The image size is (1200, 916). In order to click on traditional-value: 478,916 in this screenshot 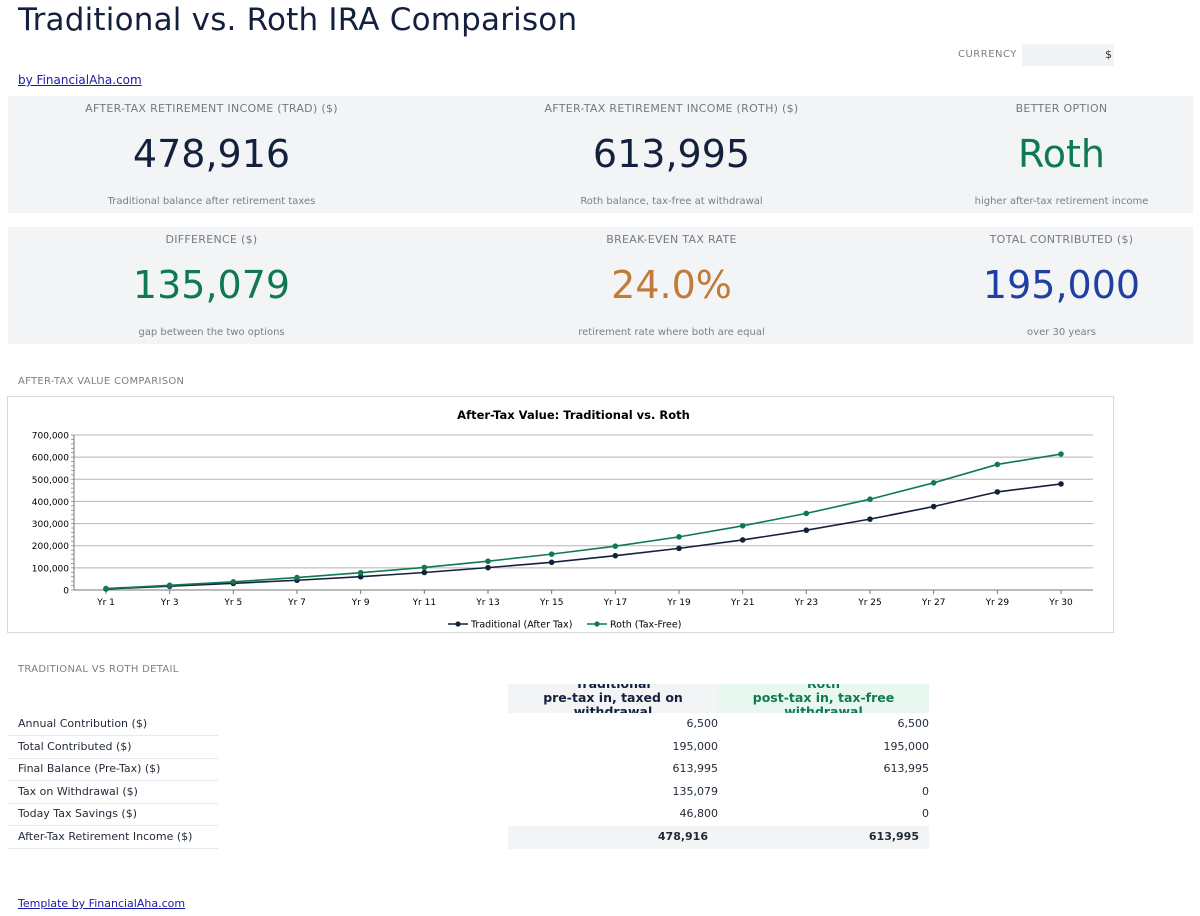, I will do `click(682, 836)`.